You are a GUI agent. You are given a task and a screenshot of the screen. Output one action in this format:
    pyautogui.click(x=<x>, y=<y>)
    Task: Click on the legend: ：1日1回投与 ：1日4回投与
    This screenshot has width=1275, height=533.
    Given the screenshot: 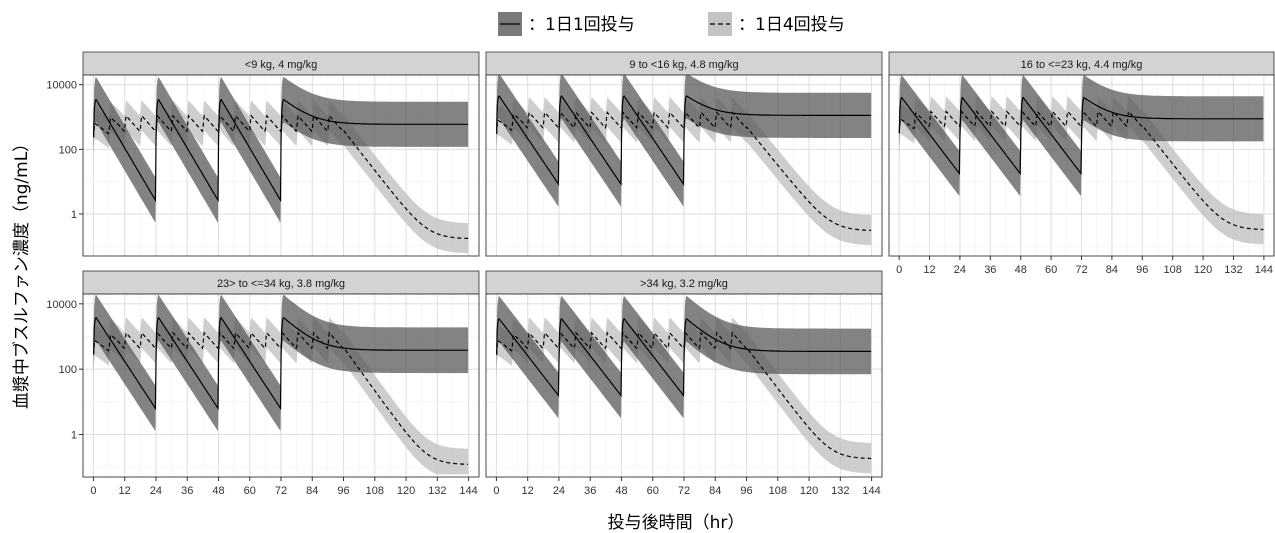 What is the action you would take?
    pyautogui.click(x=671, y=24)
    